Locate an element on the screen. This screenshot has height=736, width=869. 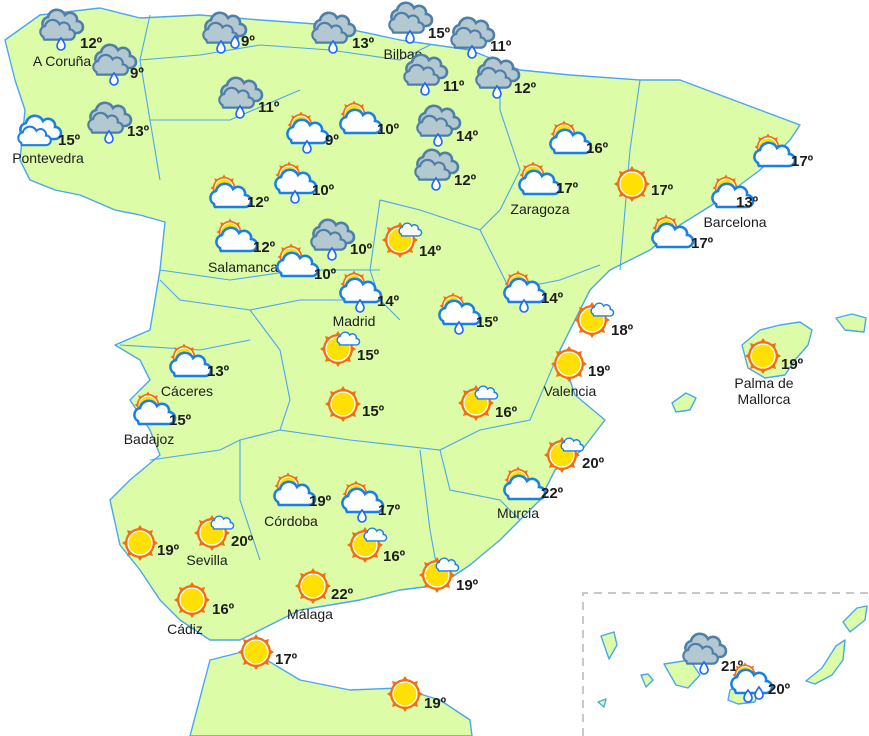
station: 19º Valencia is located at coordinates (577, 372).